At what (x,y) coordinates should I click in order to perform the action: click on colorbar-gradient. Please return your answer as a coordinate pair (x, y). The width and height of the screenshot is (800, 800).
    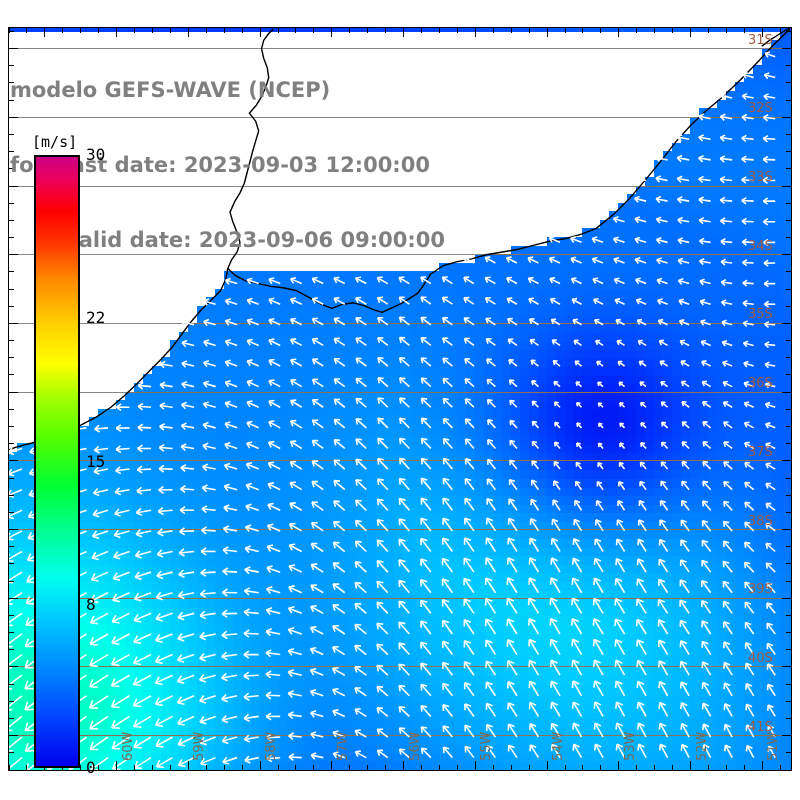
    Looking at the image, I should click on (57, 461).